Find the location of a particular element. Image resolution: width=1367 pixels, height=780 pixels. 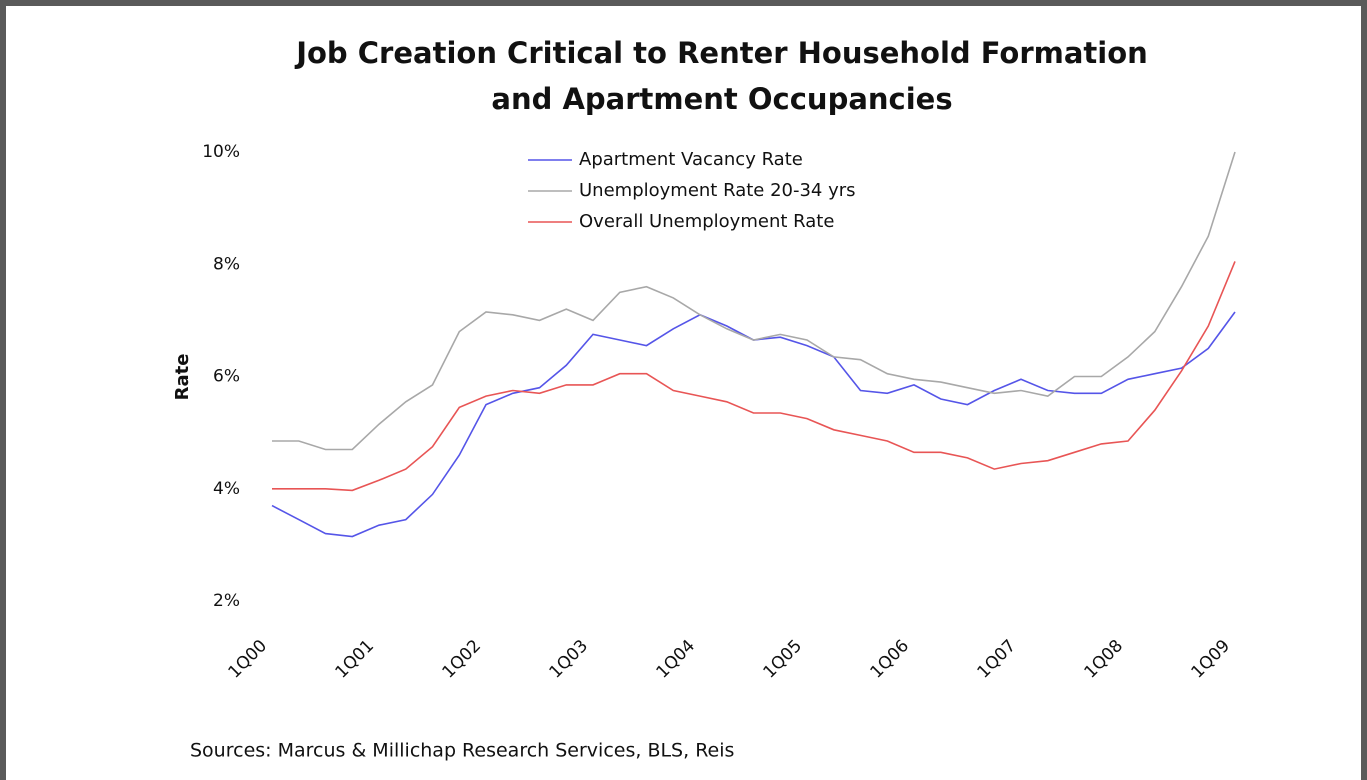

y-tick-label: 8% is located at coordinates (226, 264).